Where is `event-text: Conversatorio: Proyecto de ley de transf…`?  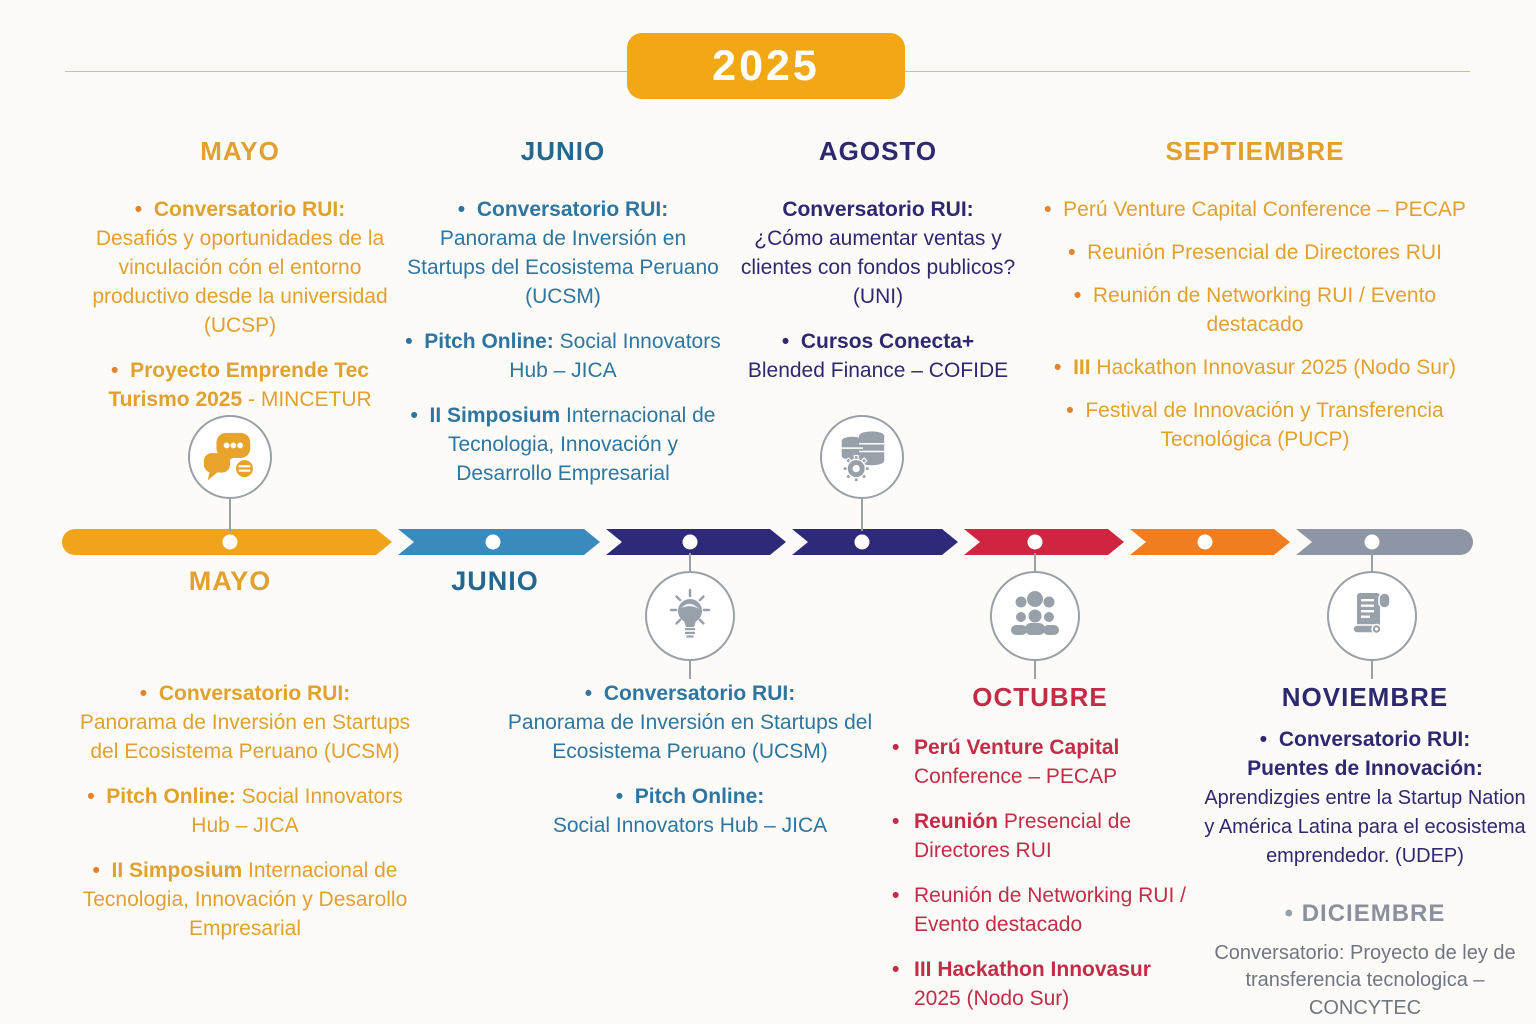 event-text: Conversatorio: Proyecto de ley de transf… is located at coordinates (1365, 980).